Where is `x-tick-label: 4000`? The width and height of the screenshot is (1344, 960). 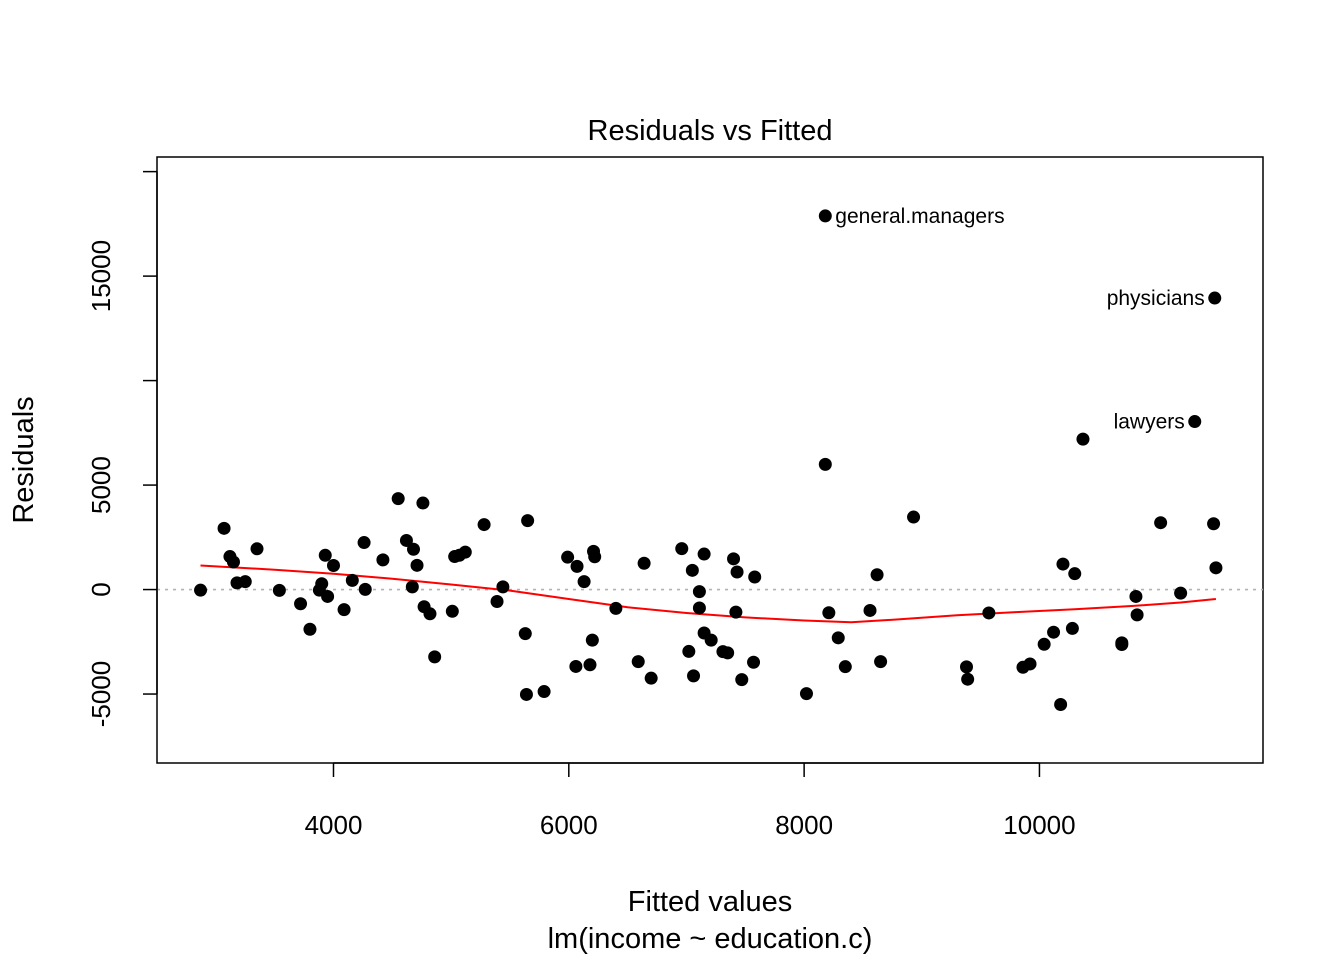 x-tick-label: 4000 is located at coordinates (334, 825).